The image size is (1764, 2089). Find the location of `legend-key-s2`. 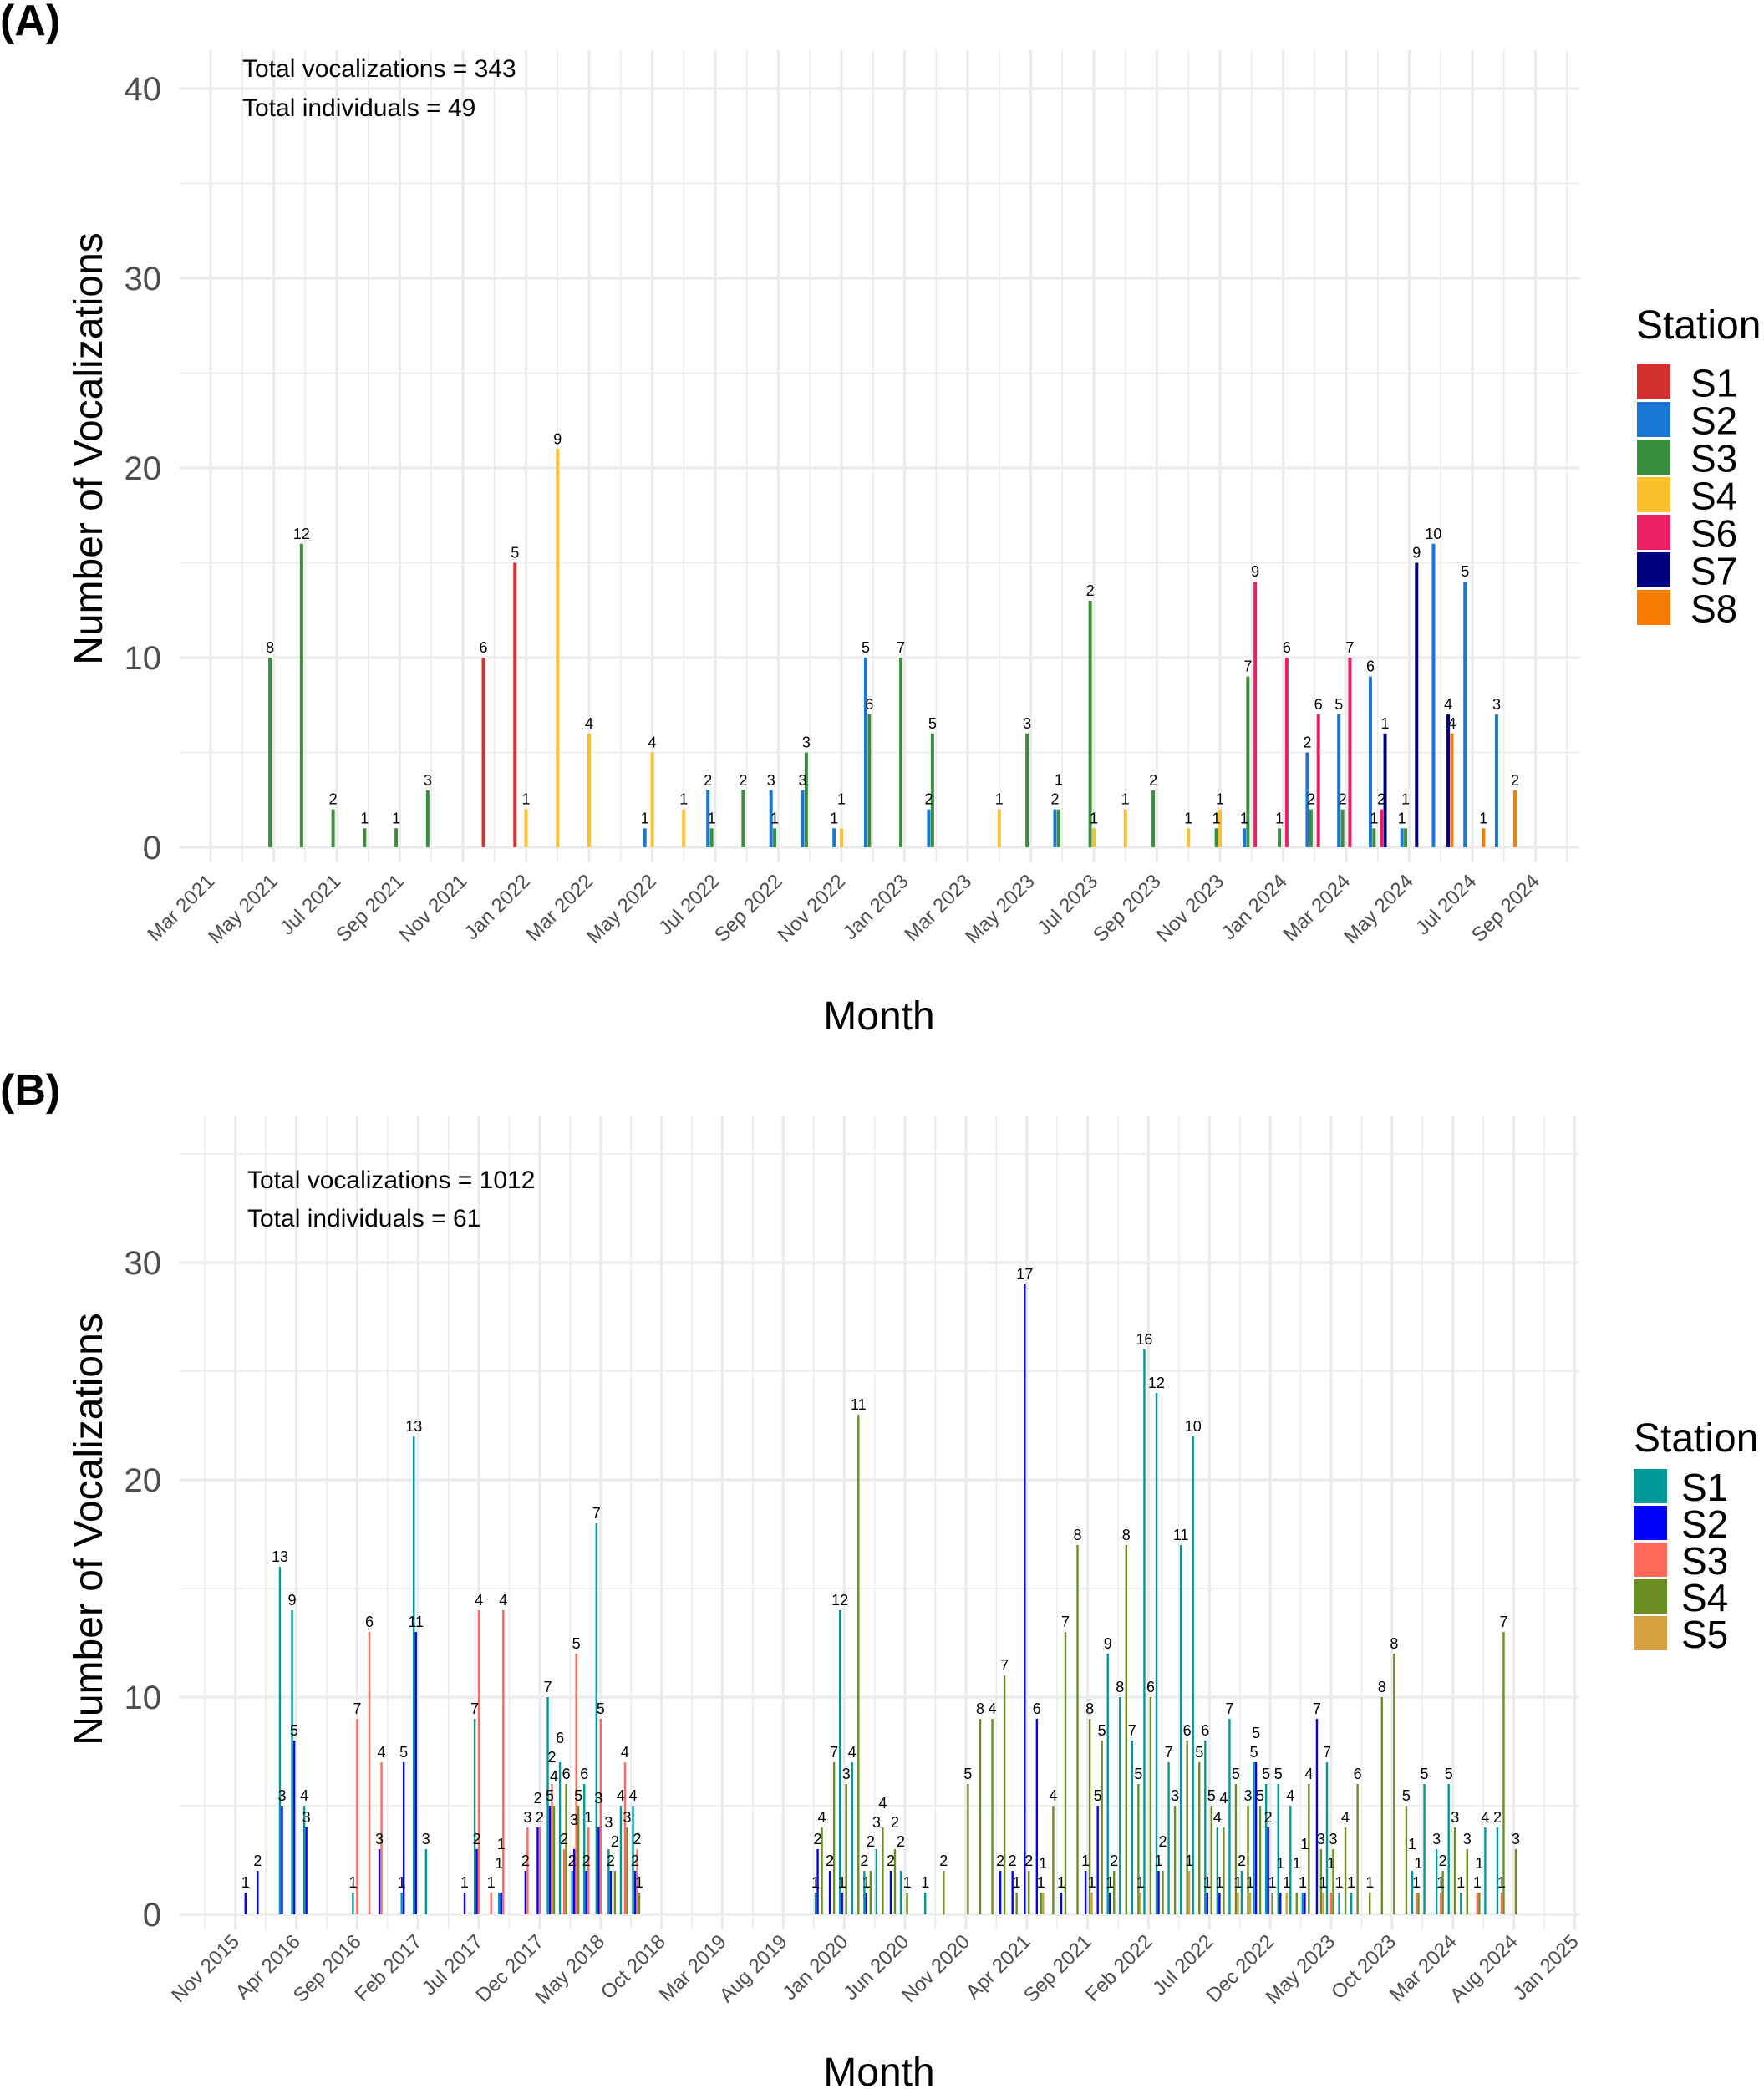

legend-key-s2 is located at coordinates (1653, 419).